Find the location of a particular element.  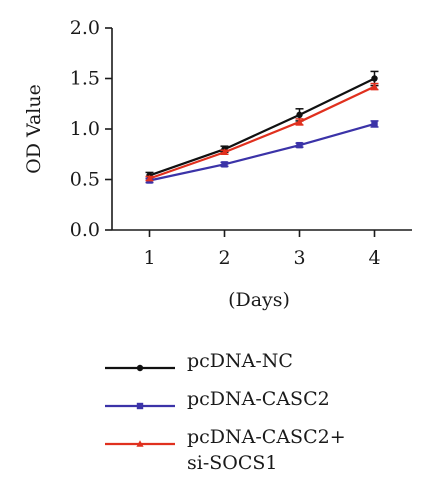

x-tick-label: 4 is located at coordinates (374, 258).